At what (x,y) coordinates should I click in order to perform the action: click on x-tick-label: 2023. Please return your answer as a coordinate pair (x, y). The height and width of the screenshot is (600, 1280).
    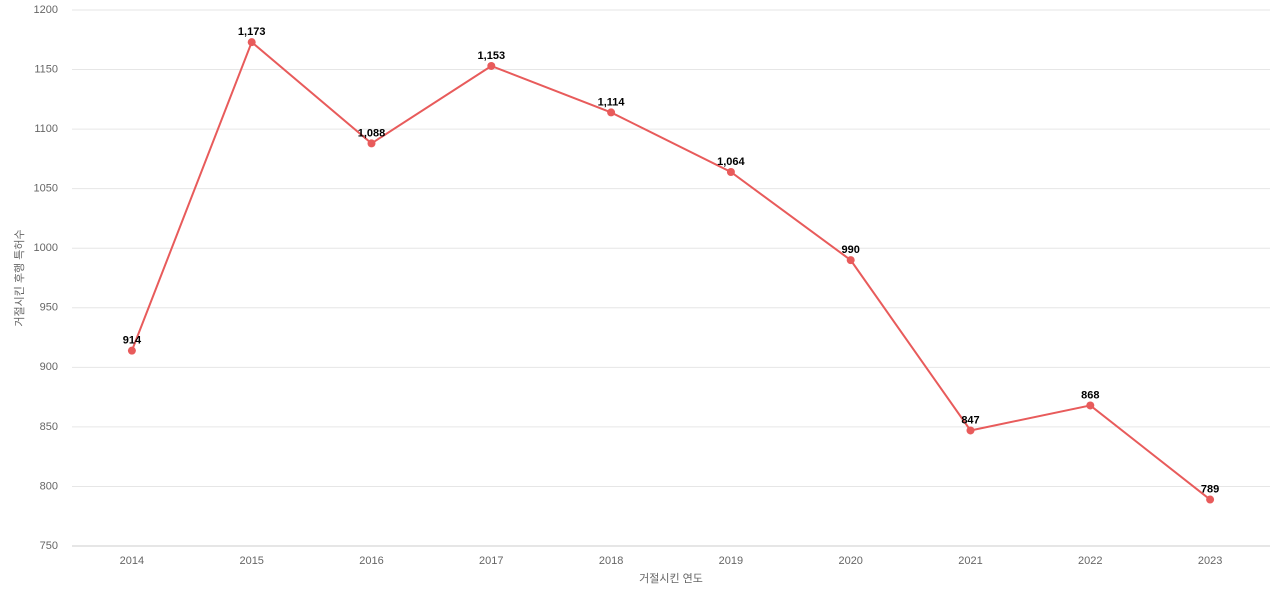
    Looking at the image, I should click on (1210, 561).